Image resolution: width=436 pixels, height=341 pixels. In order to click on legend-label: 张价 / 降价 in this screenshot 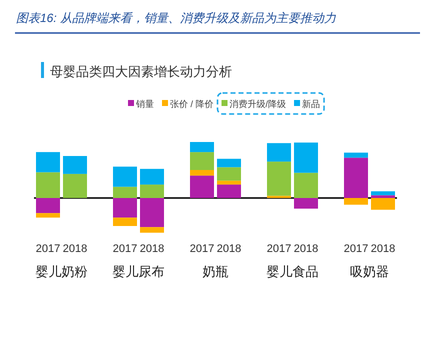, I will do `click(192, 104)`.